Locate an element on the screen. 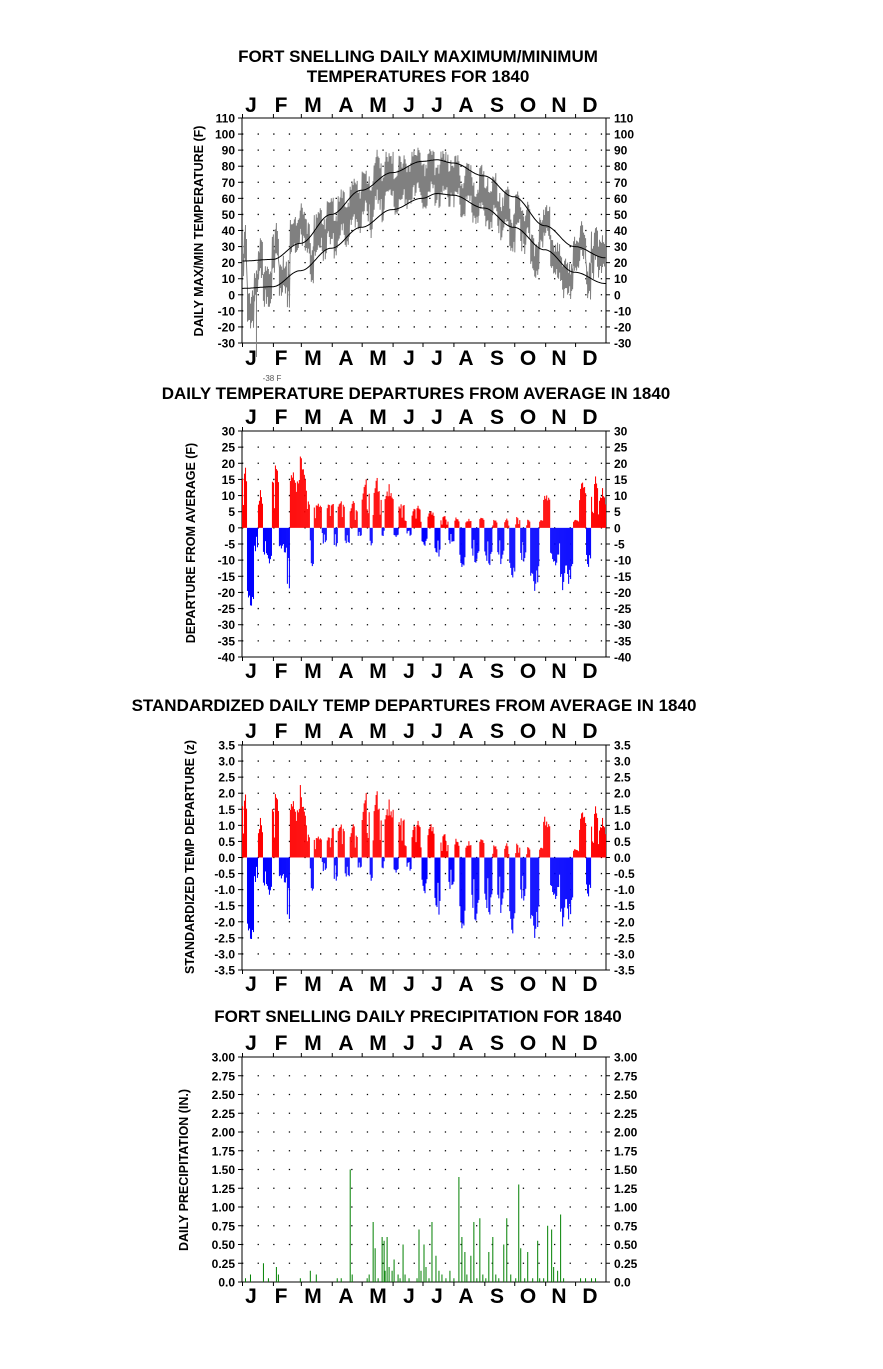 Image resolution: width=883 pixels, height=1369 pixels. month-label-9: S is located at coordinates (497, 417).